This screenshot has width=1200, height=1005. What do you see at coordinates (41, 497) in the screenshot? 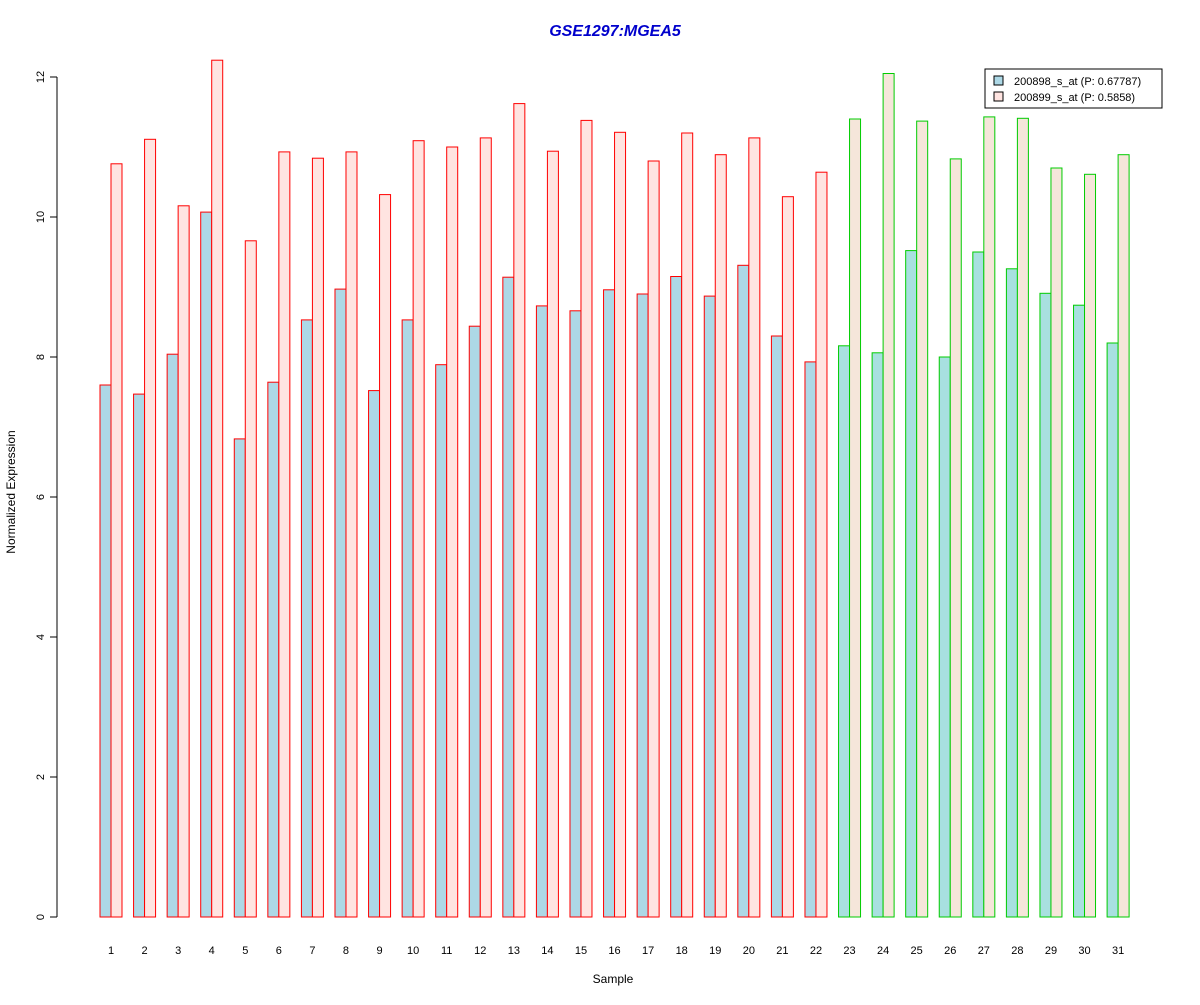
I see `y-tick-label-6: 6` at bounding box center [41, 497].